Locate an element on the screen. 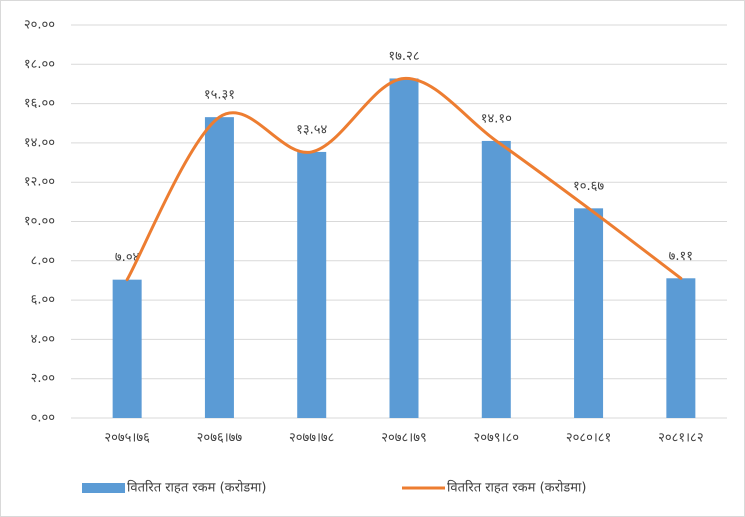 The image size is (745, 517). y-tick-label: ६.०० is located at coordinates (43, 300).